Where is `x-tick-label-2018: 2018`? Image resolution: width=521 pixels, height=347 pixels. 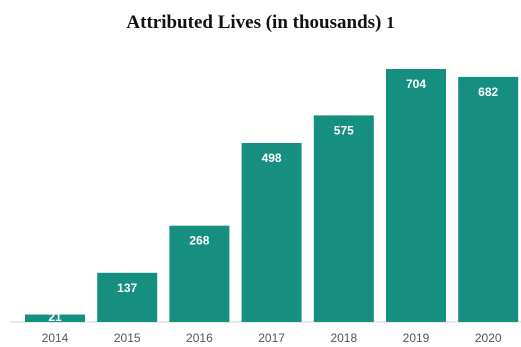 x-tick-label-2018: 2018 is located at coordinates (343, 338).